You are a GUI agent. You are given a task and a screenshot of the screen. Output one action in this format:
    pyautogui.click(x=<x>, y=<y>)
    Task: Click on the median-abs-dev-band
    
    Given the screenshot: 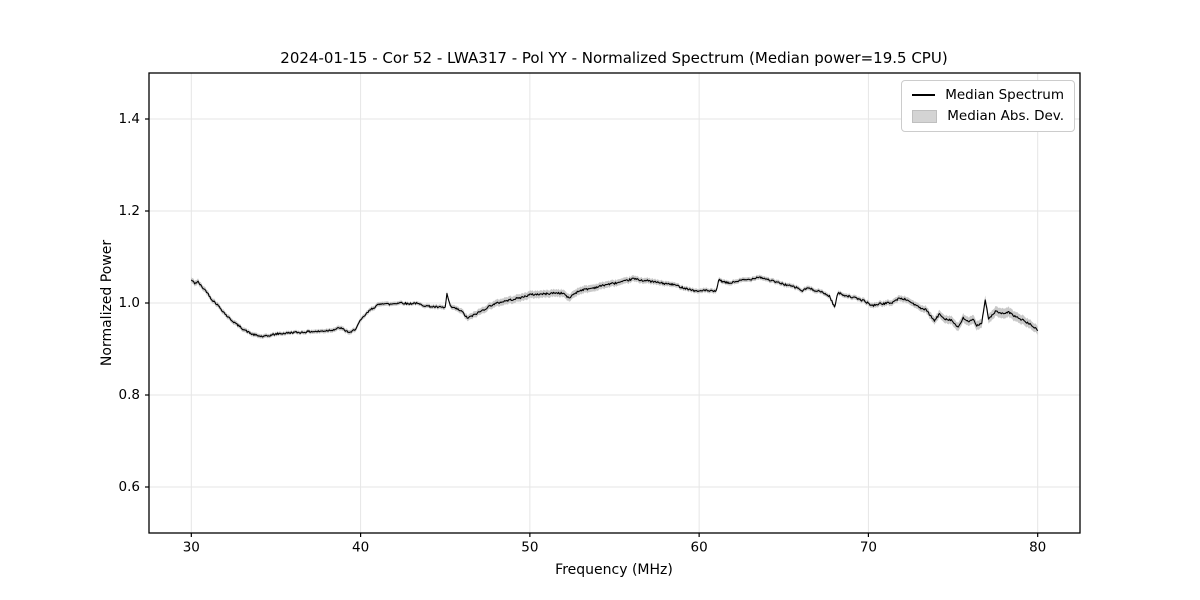 What is the action you would take?
    pyautogui.click(x=614, y=307)
    